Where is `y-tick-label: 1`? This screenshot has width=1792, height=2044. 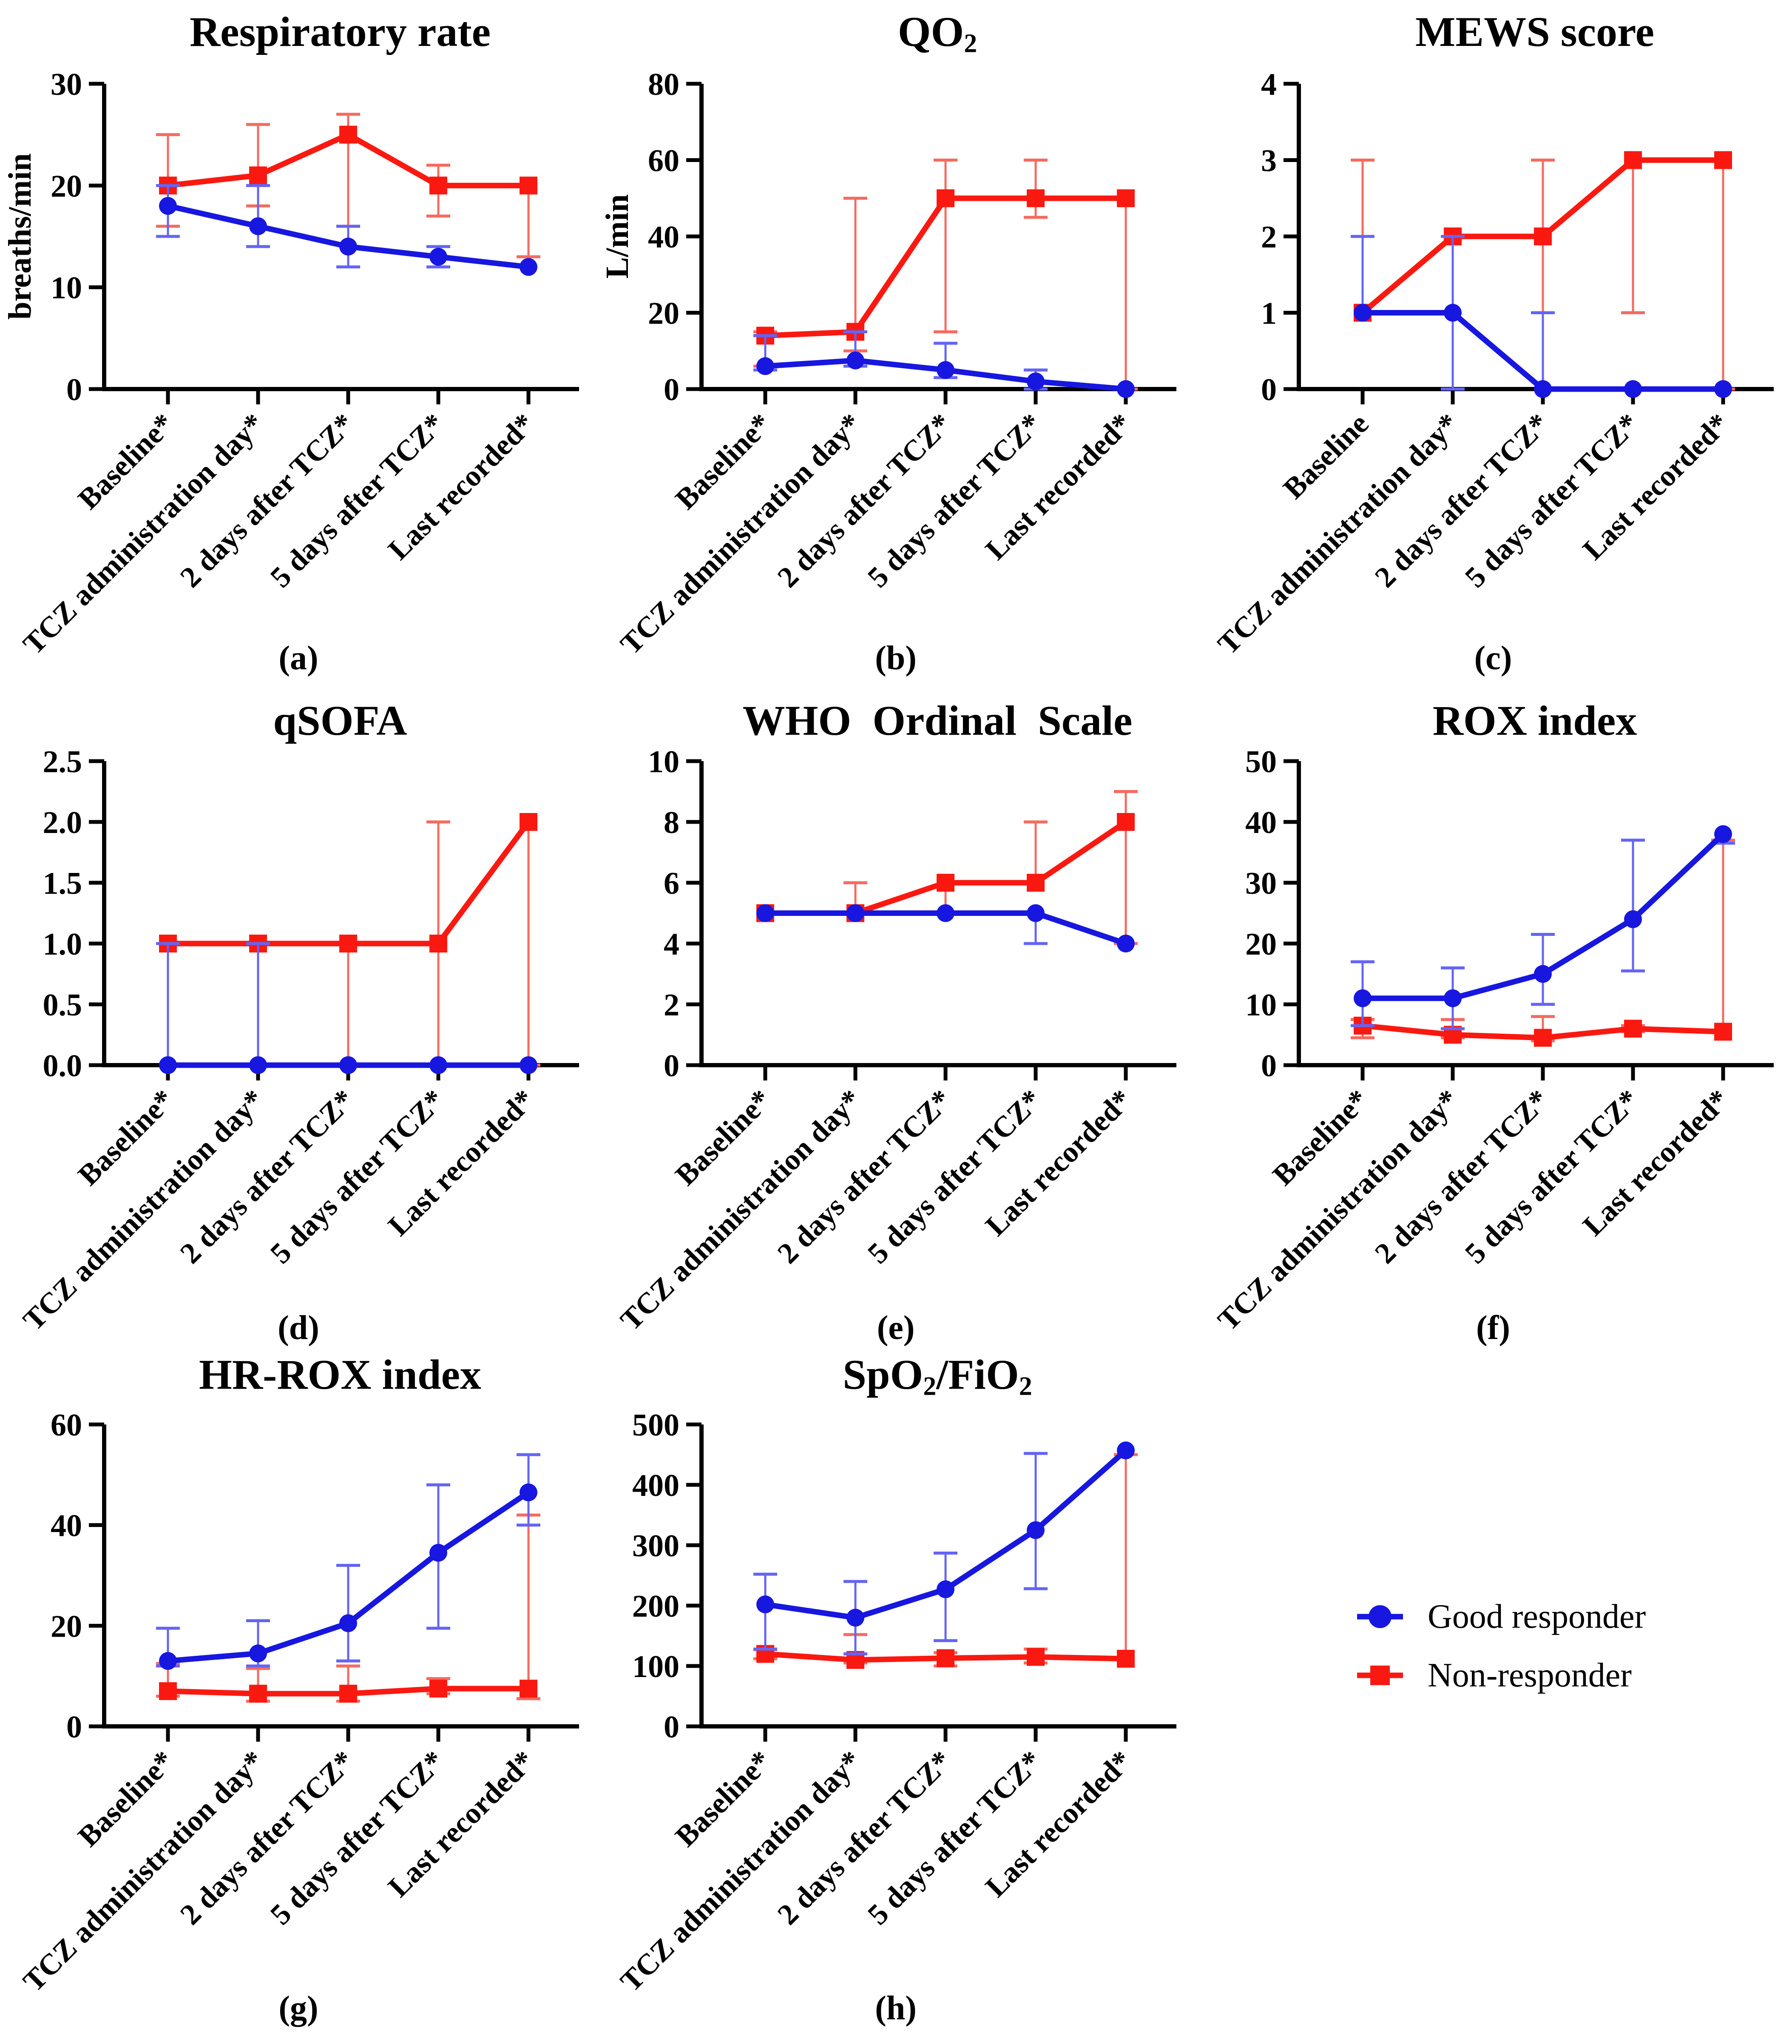
y-tick-label: 1 is located at coordinates (1269, 313).